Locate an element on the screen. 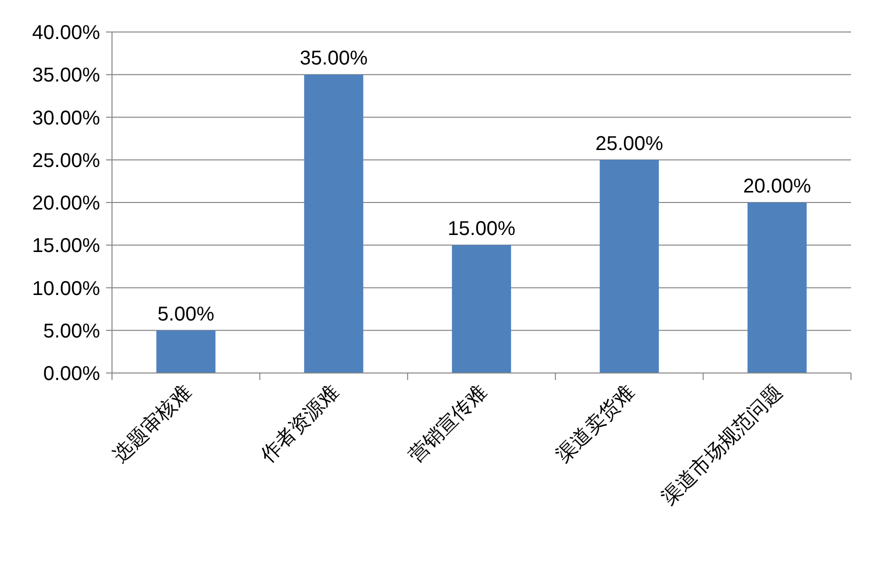  y-tick-label: 10.00% is located at coordinates (66, 289).